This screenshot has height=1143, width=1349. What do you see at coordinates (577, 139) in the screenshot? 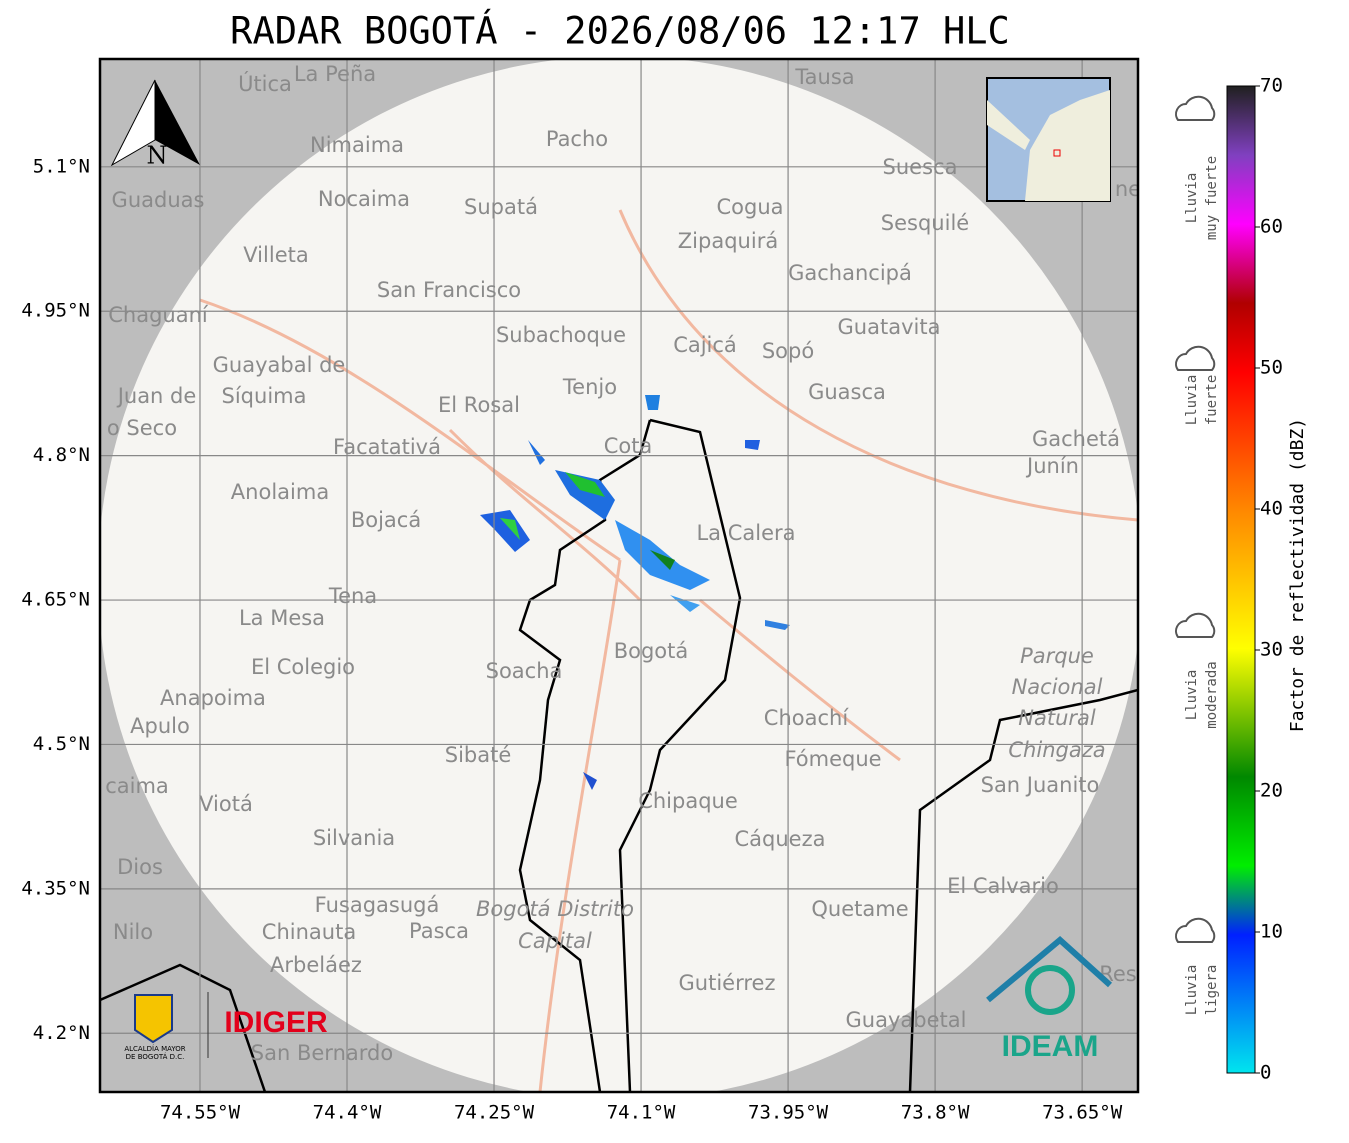
I see `place-label: Pacho` at bounding box center [577, 139].